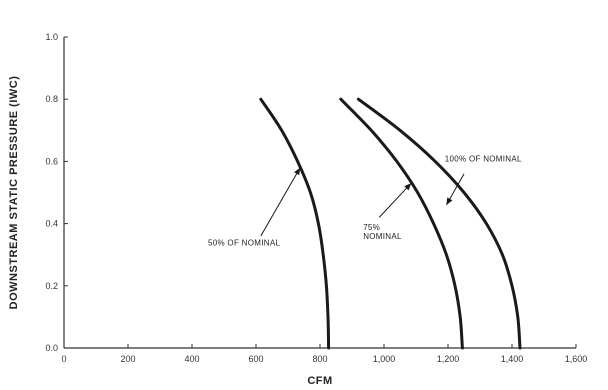 The width and height of the screenshot is (608, 390). What do you see at coordinates (384, 359) in the screenshot?
I see `x-tick-label: 1,000` at bounding box center [384, 359].